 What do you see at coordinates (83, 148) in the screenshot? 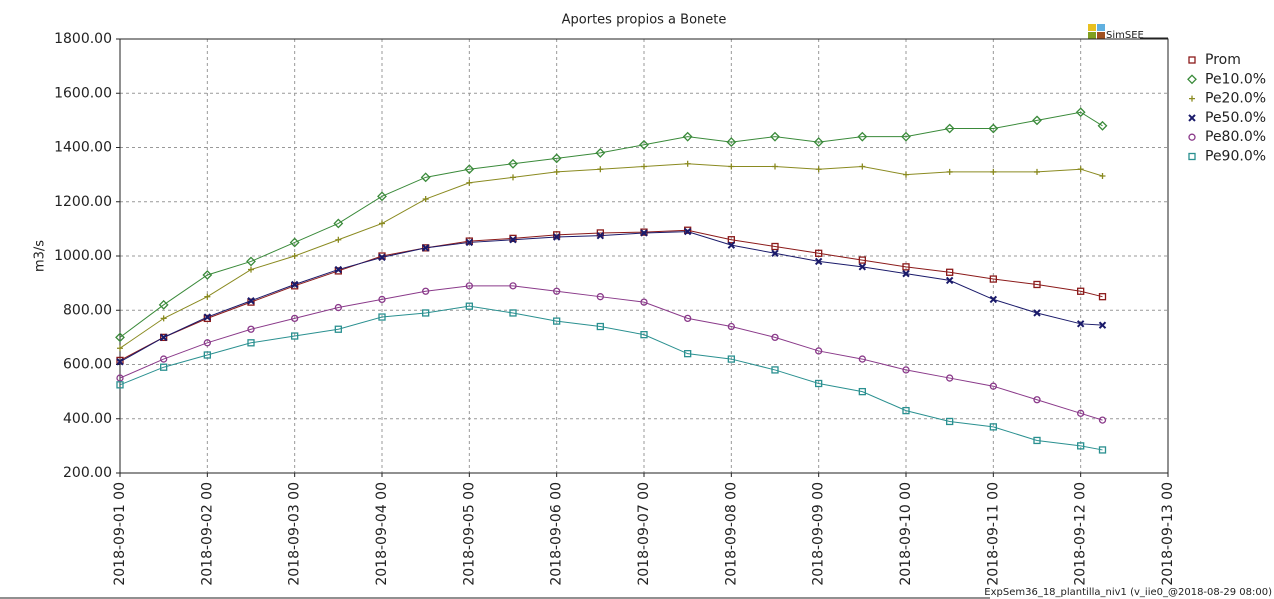
I see `y-tick-label: 1400.00` at bounding box center [83, 148].